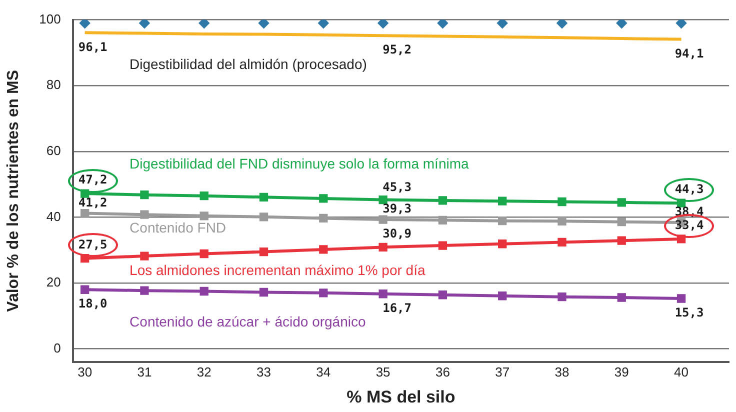 The image size is (736, 412). Describe the element at coordinates (93, 47) in the screenshot. I see `data-label: 96,1` at that location.